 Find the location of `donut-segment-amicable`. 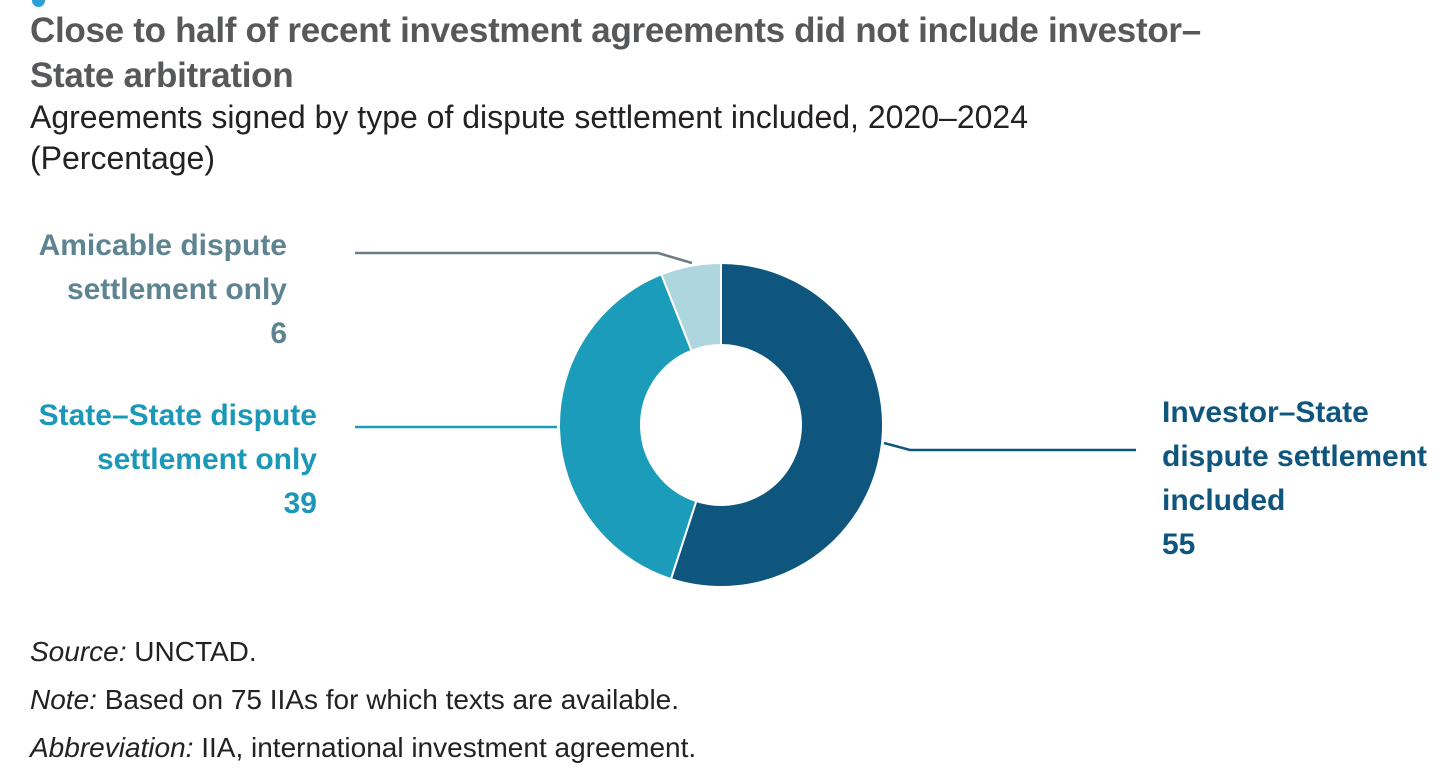

donut-segment-amicable is located at coordinates (691, 306).